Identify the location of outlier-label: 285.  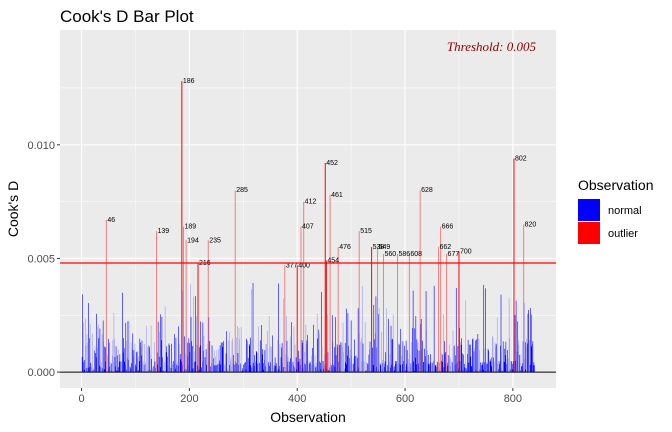
(242, 190).